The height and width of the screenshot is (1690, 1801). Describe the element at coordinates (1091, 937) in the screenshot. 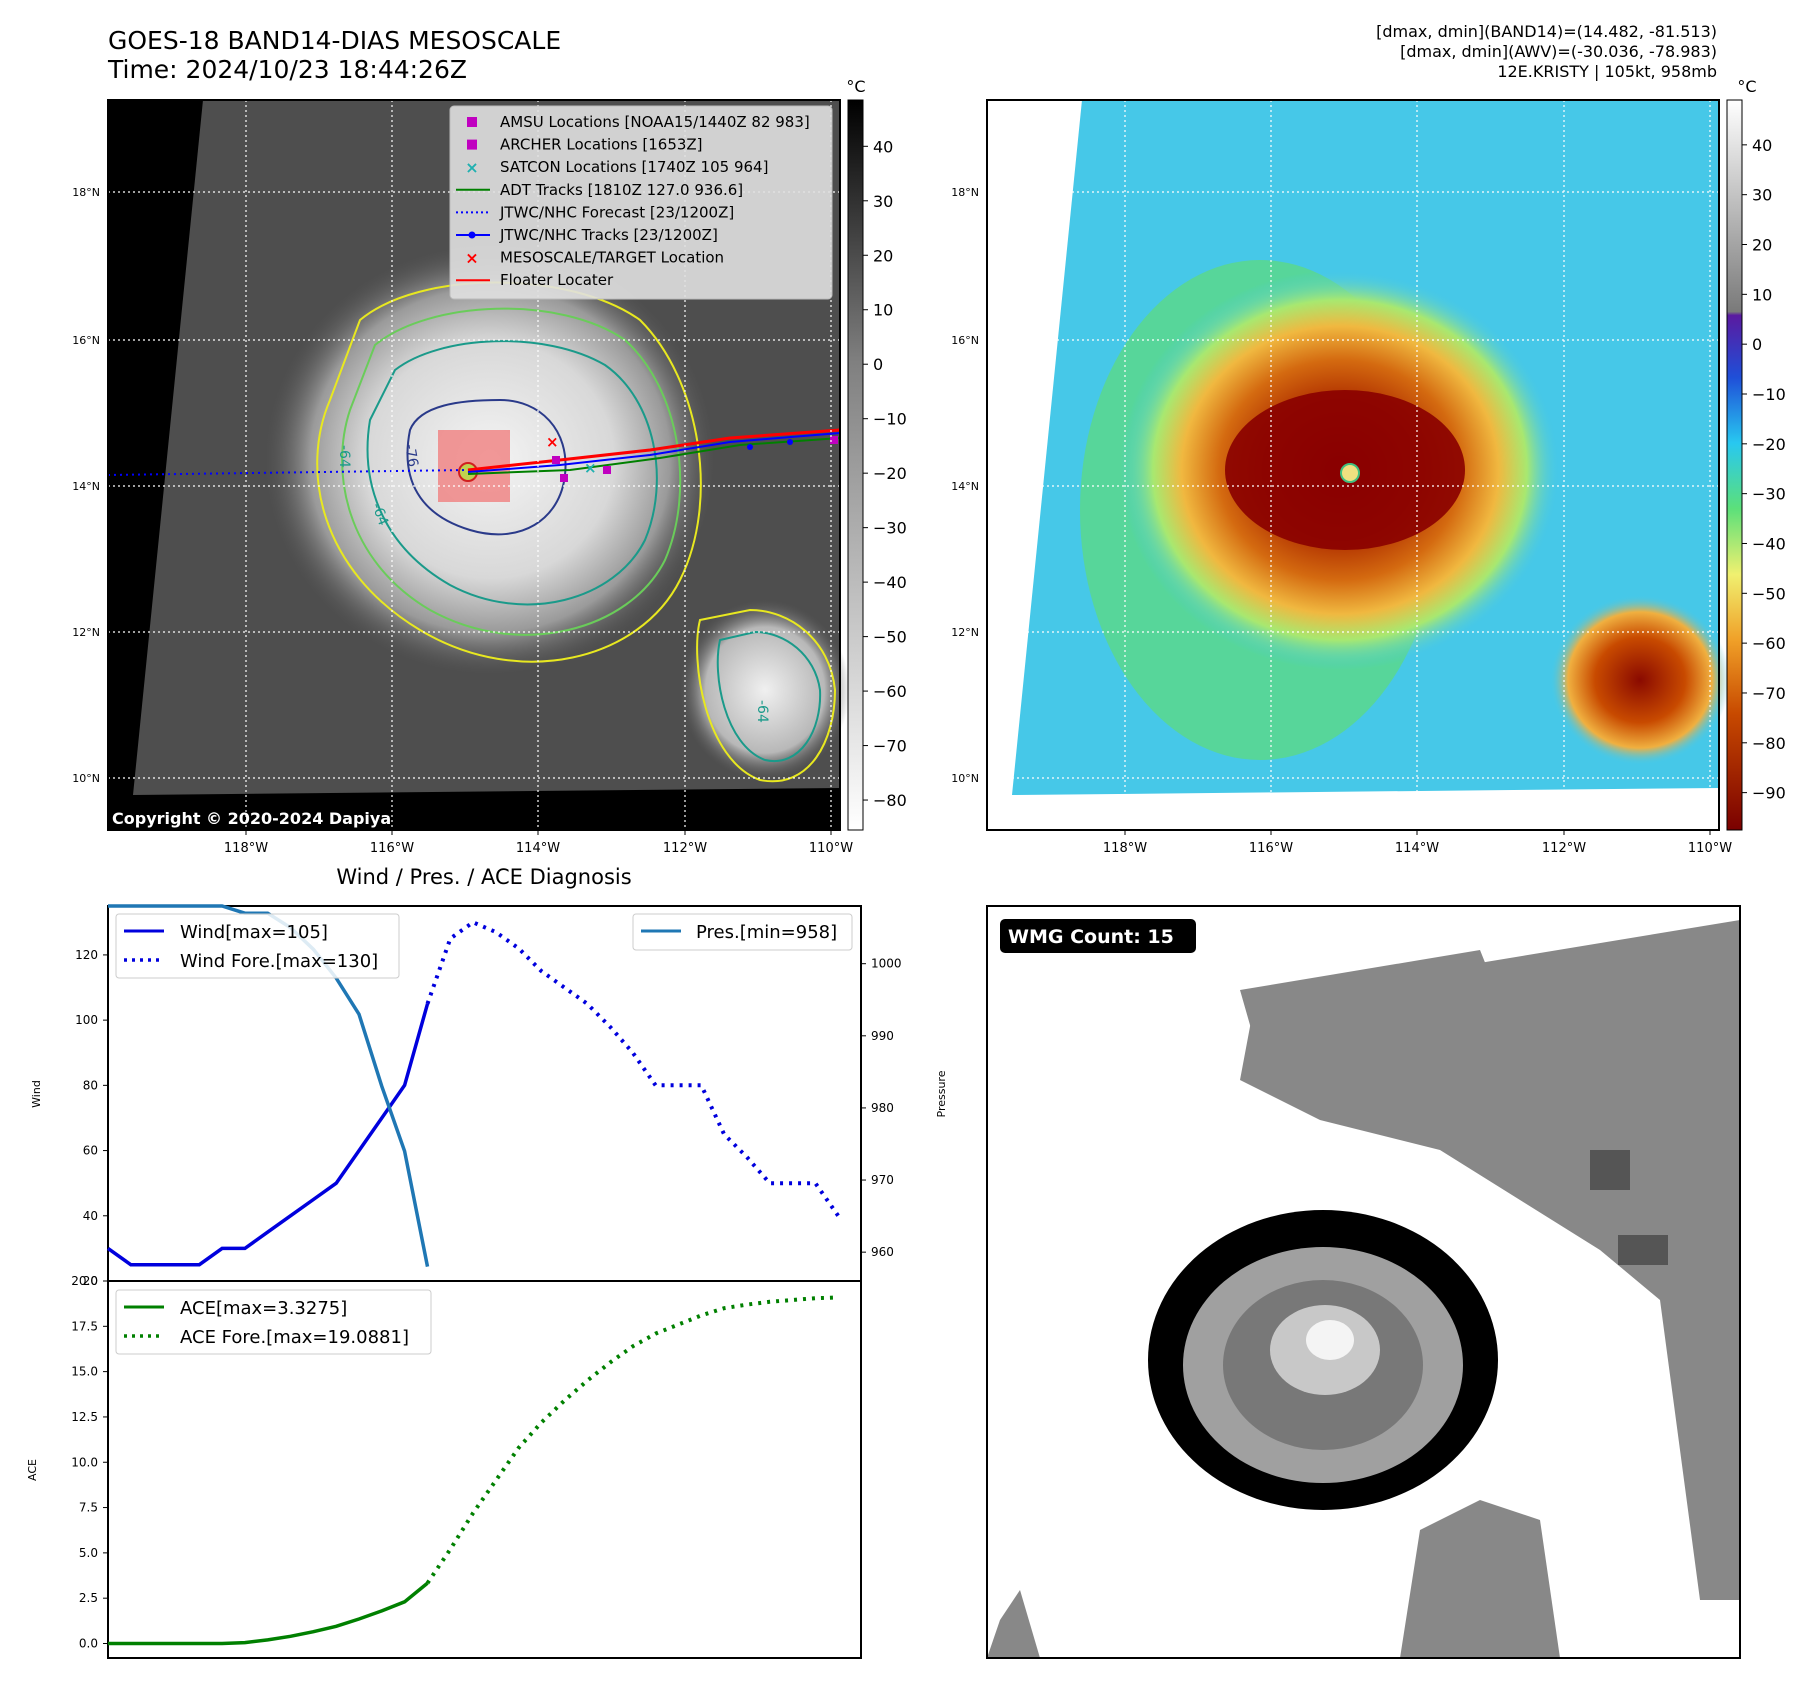

I see `wmg-count-label: WMG Count: 15` at that location.